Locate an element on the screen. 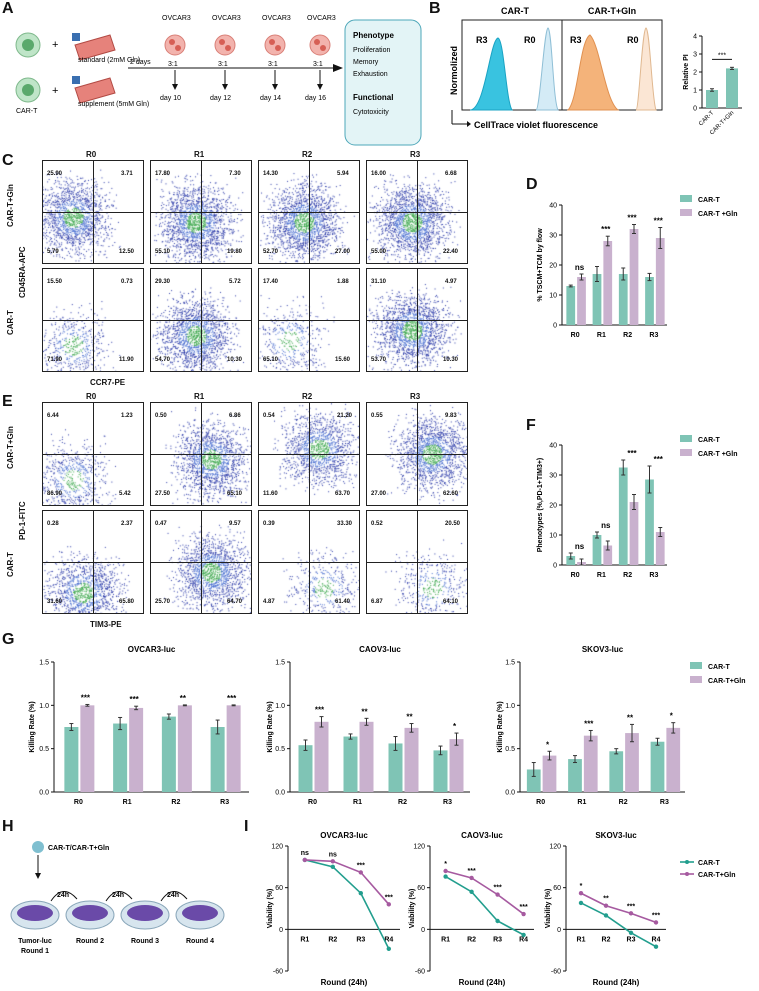 This screenshot has width=759, height=991. quadrant-value: 6.68 is located at coordinates (451, 174).